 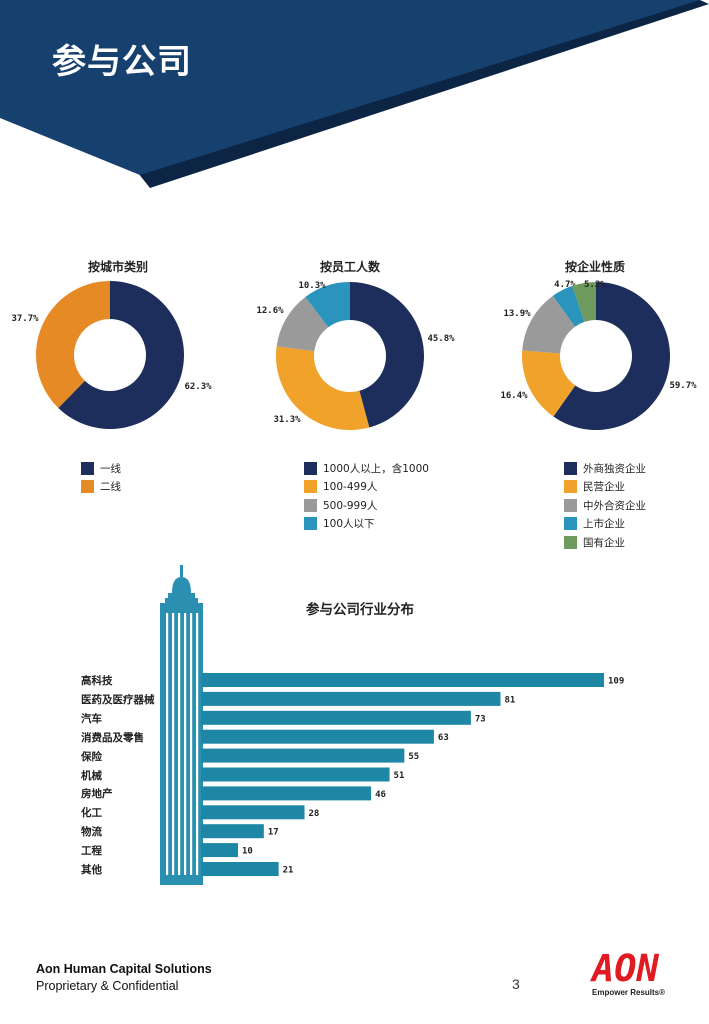 I want to click on slice-value-label: 37.7%, so click(x=25, y=319).